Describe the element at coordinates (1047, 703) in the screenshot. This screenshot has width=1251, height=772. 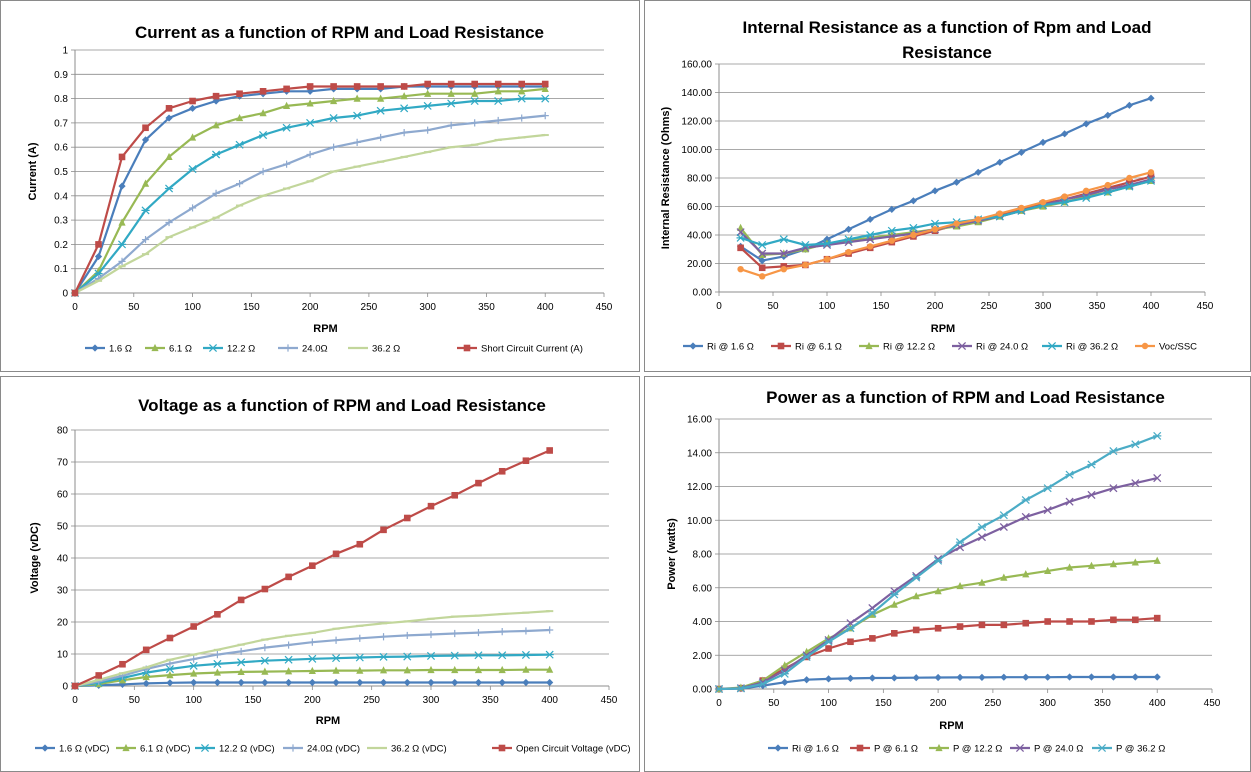
I see `x-tick-label: 300` at that location.